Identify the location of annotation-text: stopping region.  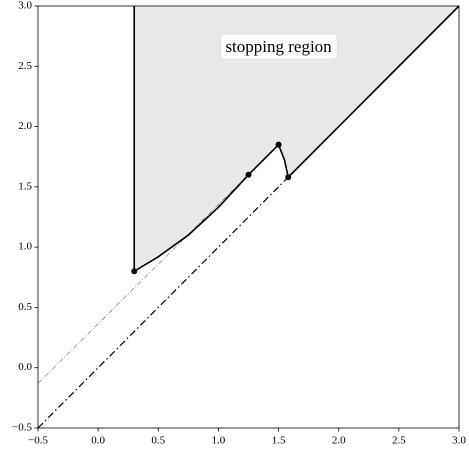
(278, 46).